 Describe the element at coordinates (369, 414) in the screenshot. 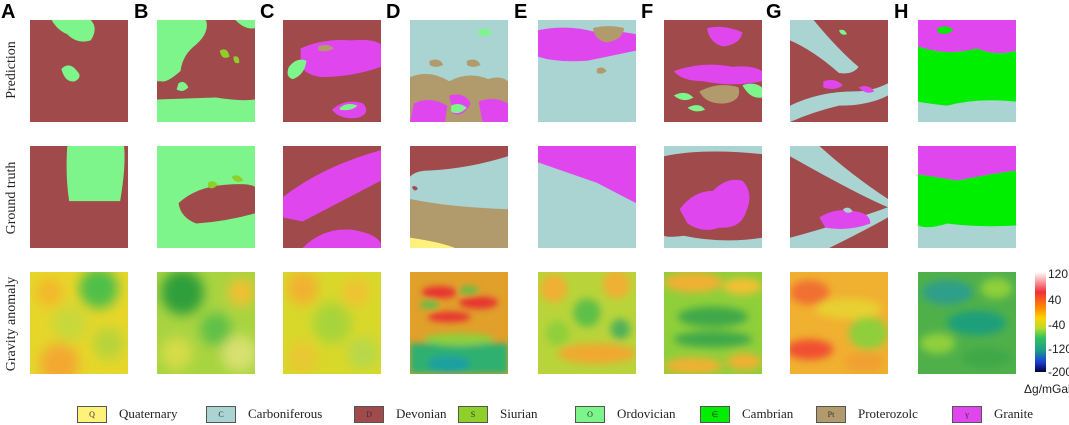

I see `legend-swatch-devonian: D` at that location.